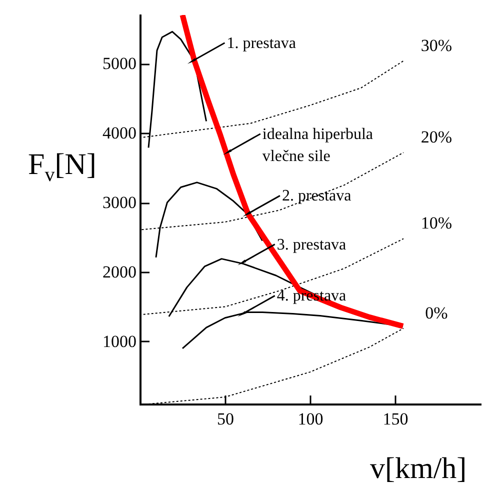  Describe the element at coordinates (317, 196) in the screenshot. I see `annotation: 2. prestava` at that location.